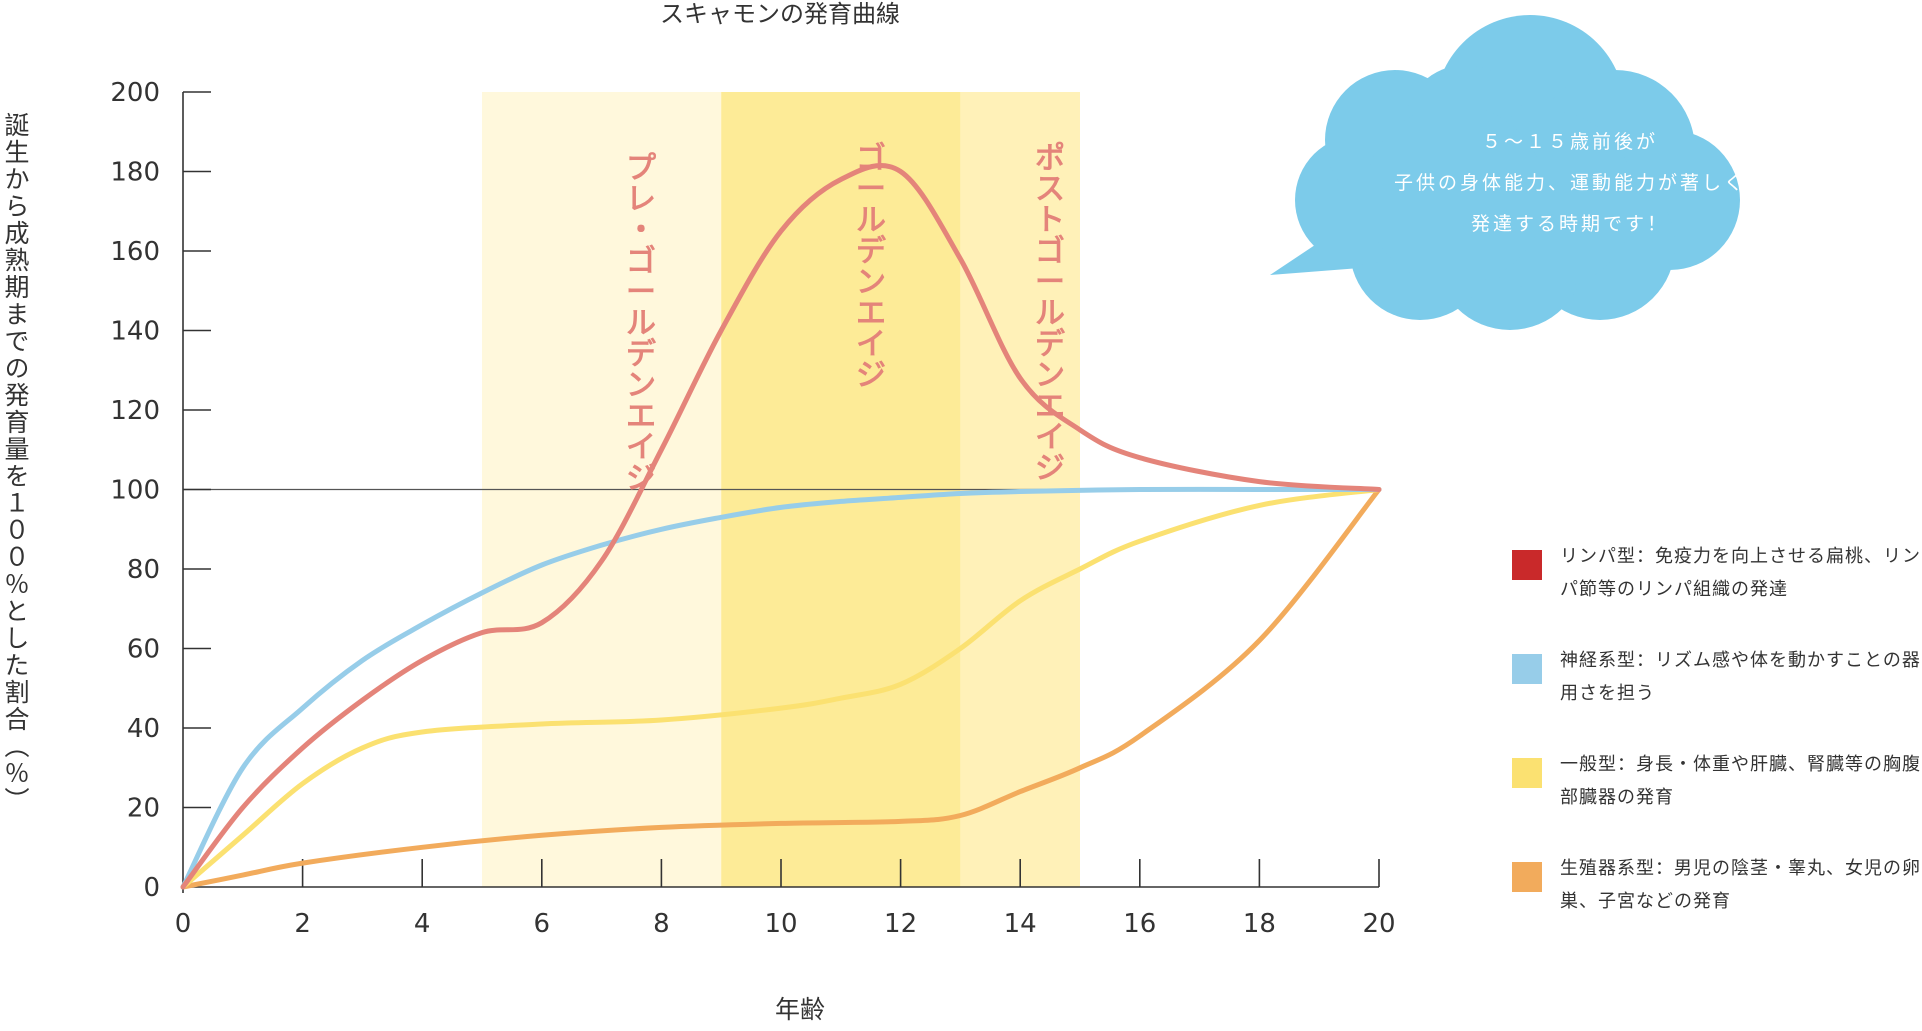 Image resolution: width=1922 pixels, height=1031 pixels. Describe the element at coordinates (183, 924) in the screenshot. I see `x-tick-label: 0` at that location.